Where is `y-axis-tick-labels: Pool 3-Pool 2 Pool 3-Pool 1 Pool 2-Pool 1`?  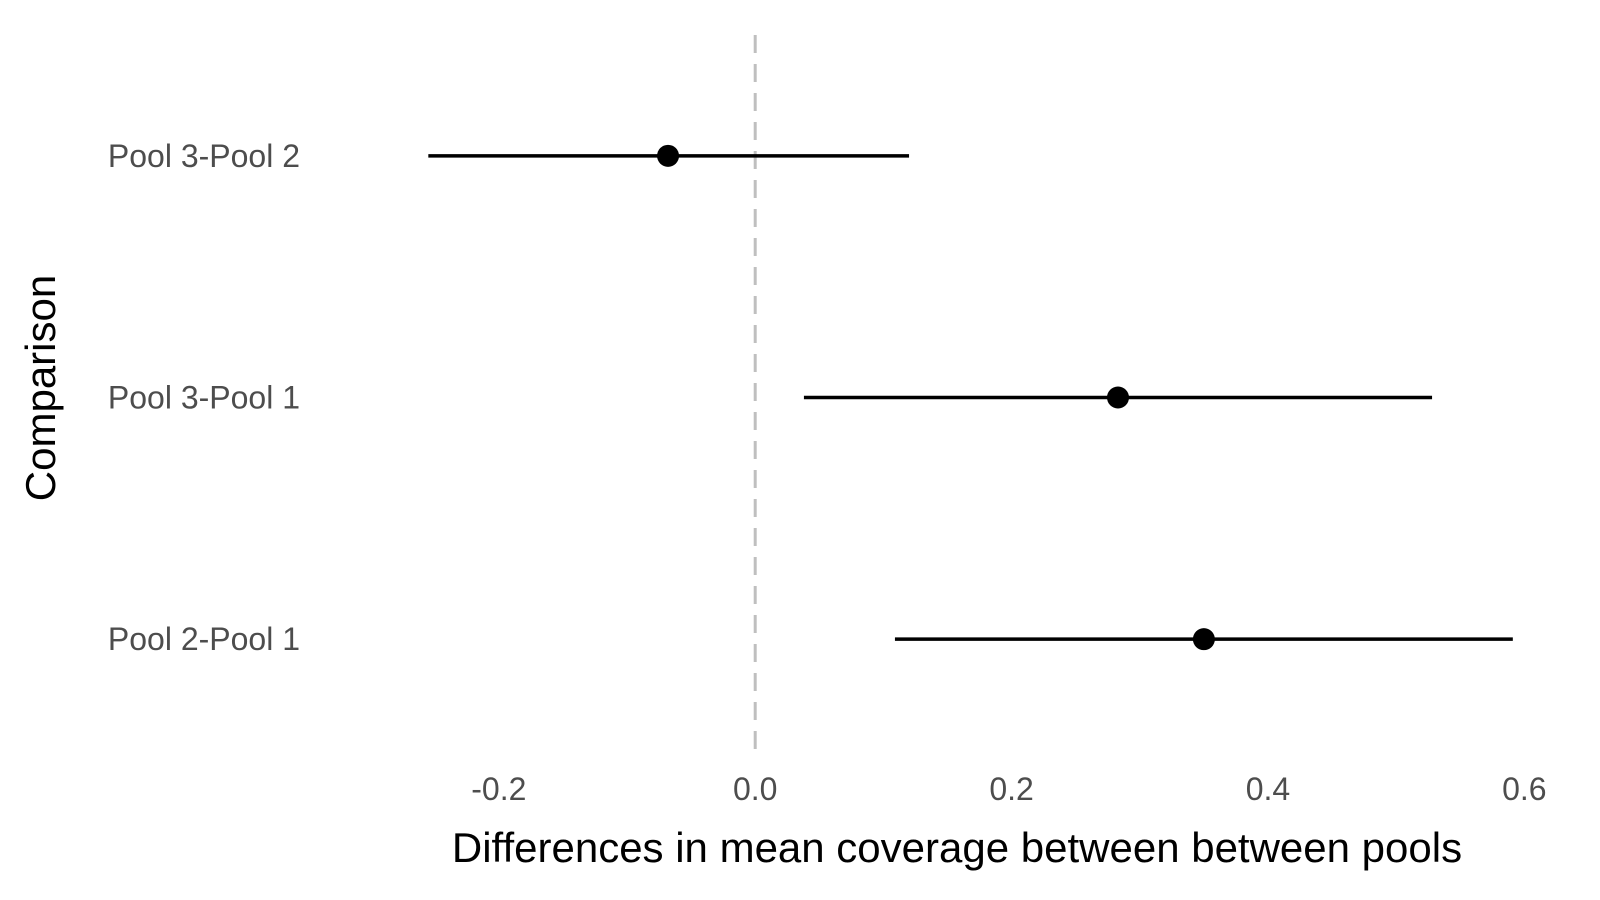
y-axis-tick-labels: Pool 3-Pool 2 Pool 3-Pool 1 Pool 2-Pool 1 is located at coordinates (204, 397).